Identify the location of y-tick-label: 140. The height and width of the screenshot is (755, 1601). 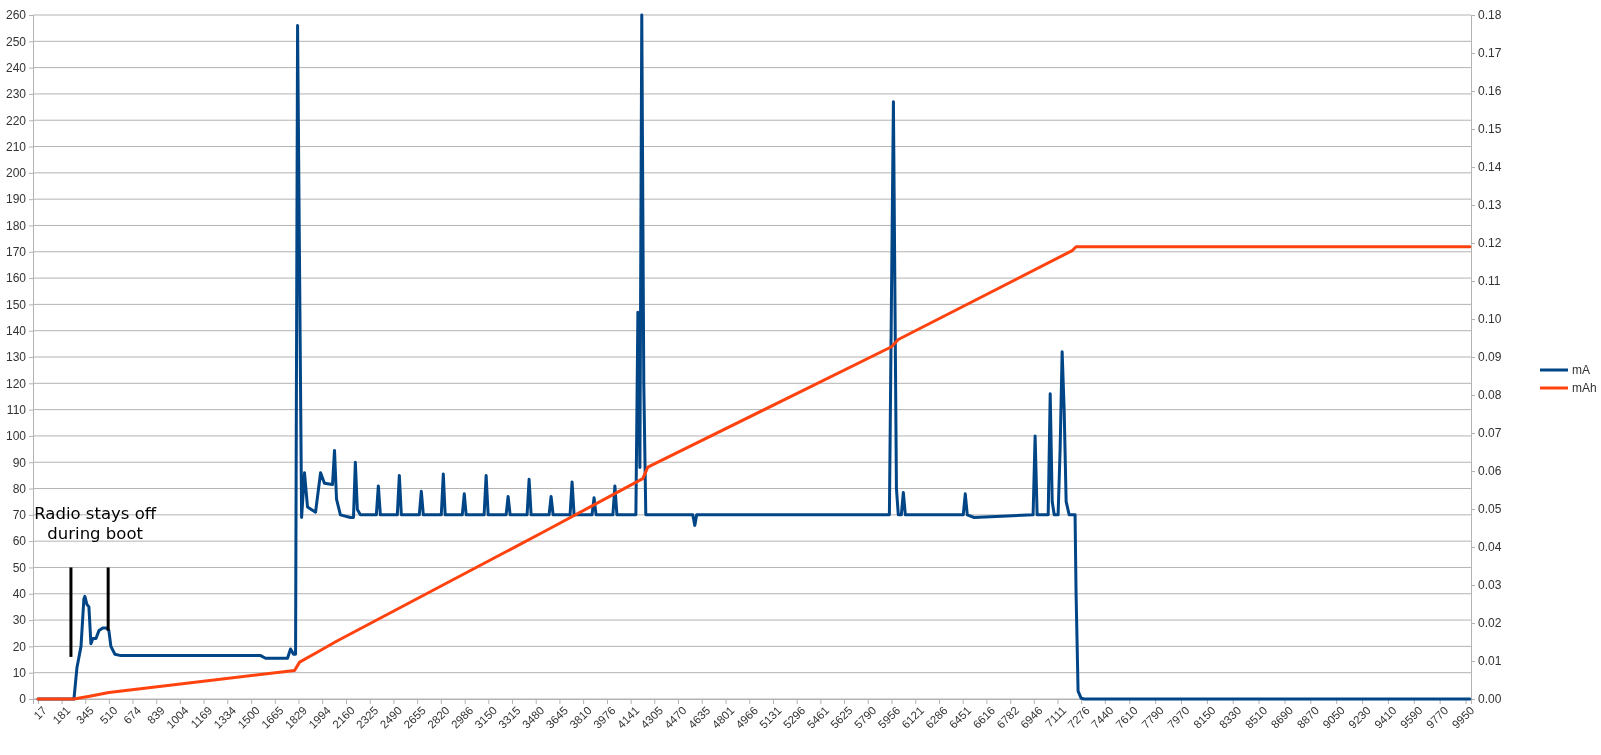
(16, 331).